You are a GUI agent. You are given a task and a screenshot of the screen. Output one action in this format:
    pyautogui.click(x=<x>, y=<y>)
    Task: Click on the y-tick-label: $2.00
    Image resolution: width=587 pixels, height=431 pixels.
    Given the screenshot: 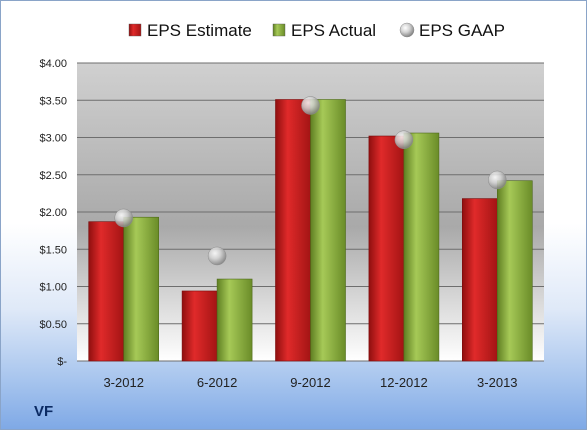 What is the action you would take?
    pyautogui.click(x=53, y=213)
    